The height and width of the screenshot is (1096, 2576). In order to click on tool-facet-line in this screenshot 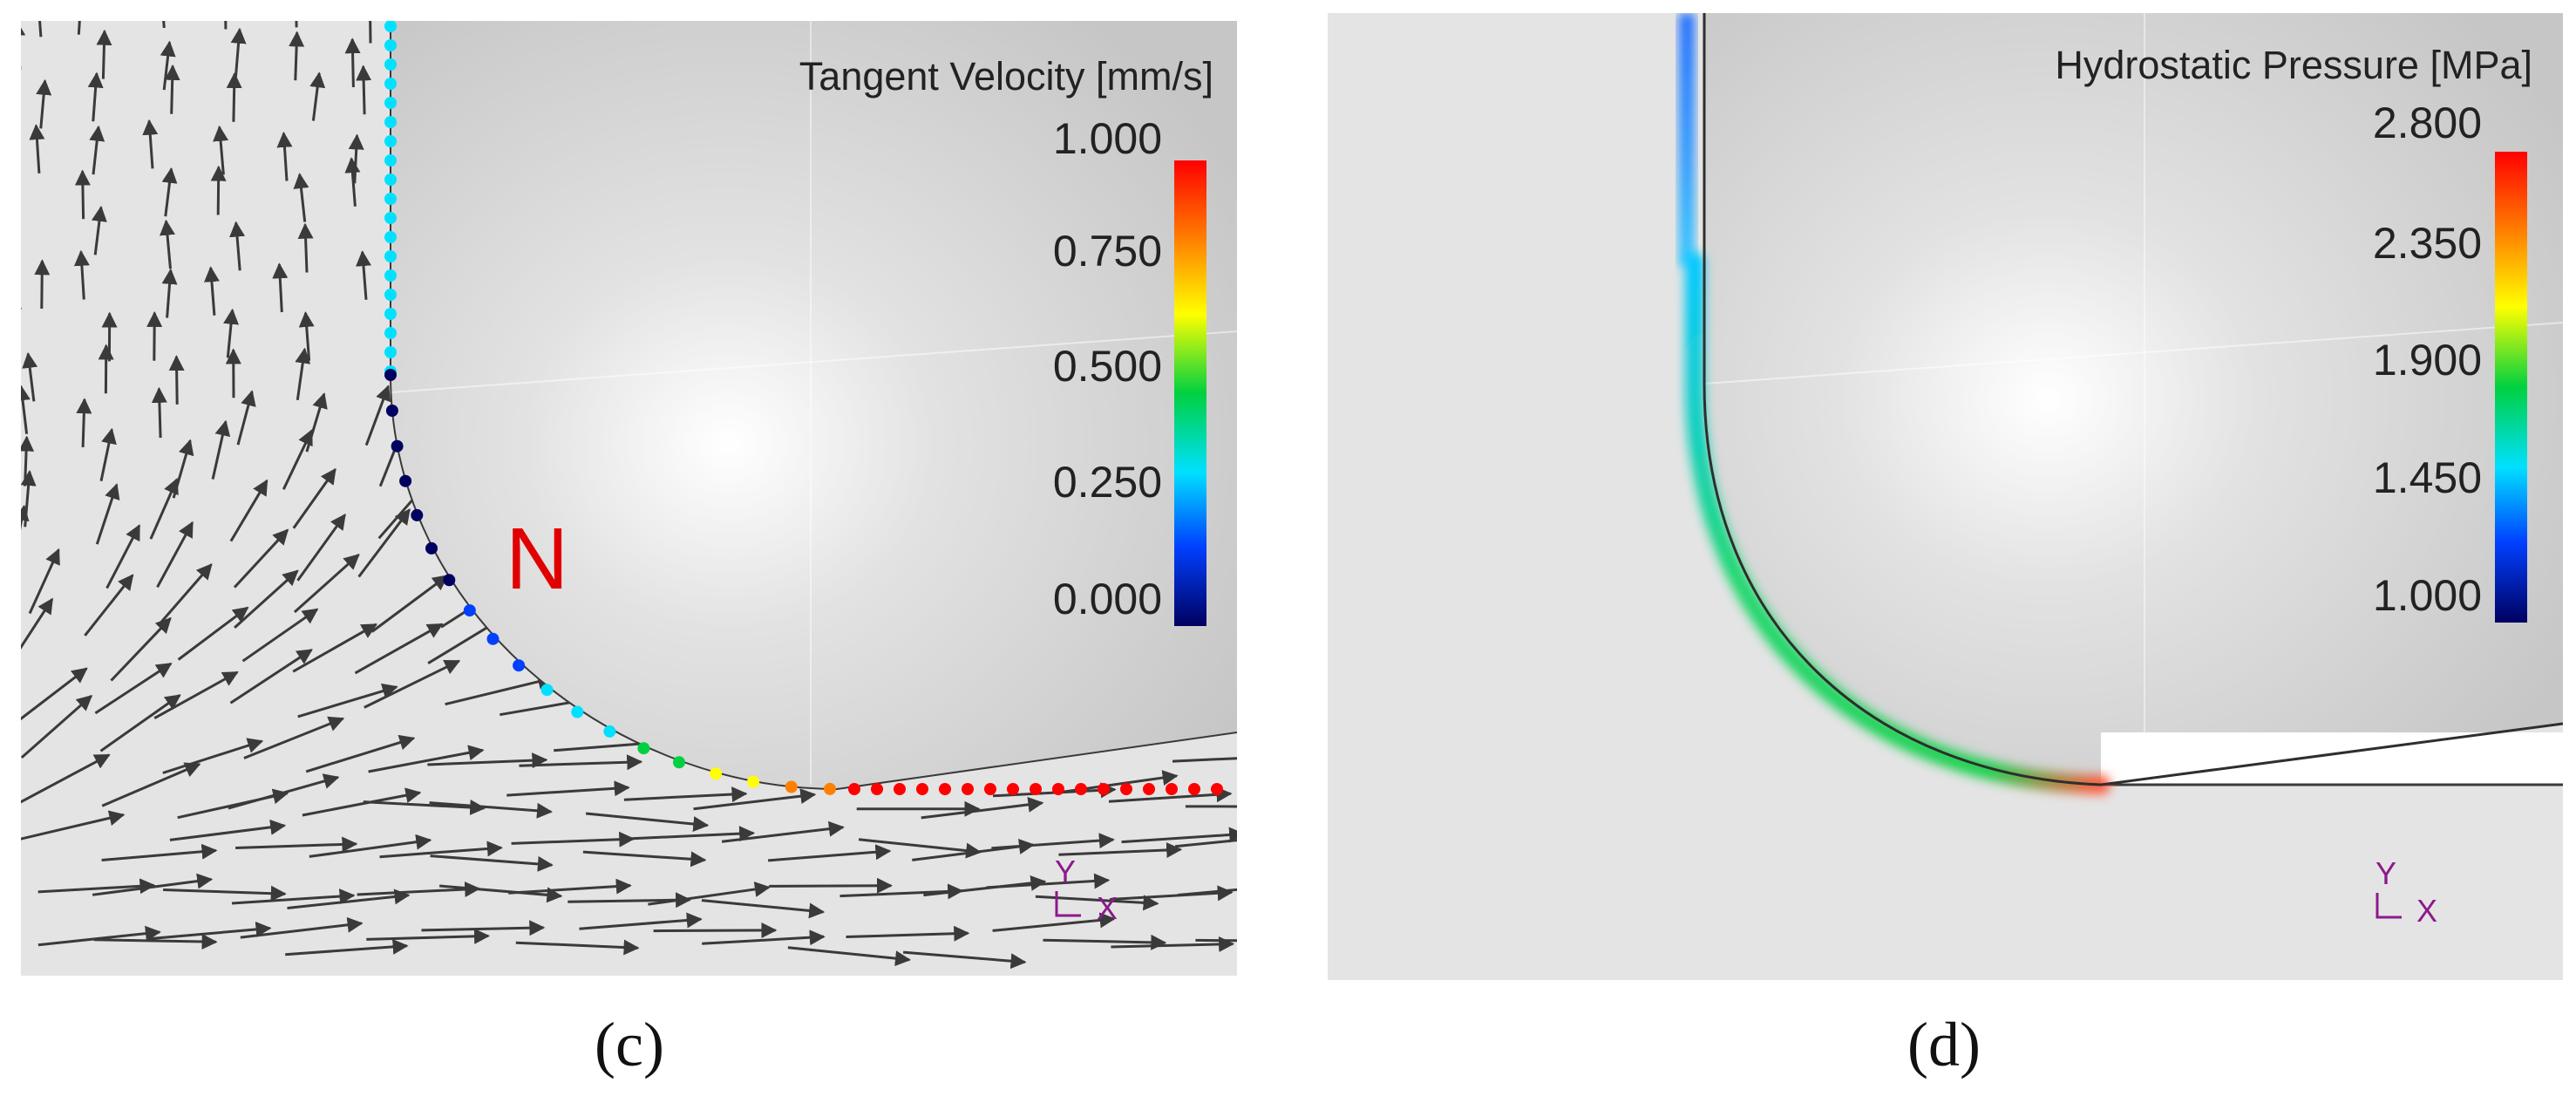, I will do `click(2133, 354)`.